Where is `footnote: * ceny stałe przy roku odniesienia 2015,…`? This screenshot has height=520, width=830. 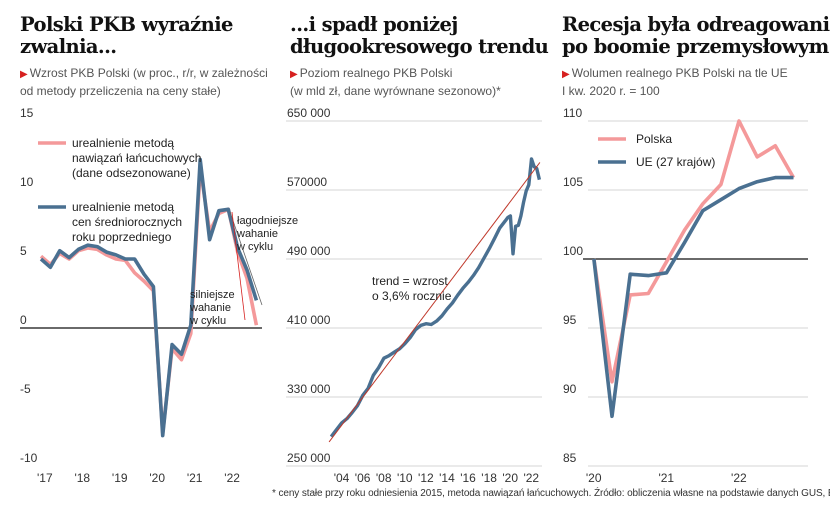 footnote: * ceny stałe przy roku odniesienia 2015,… is located at coordinates (551, 493).